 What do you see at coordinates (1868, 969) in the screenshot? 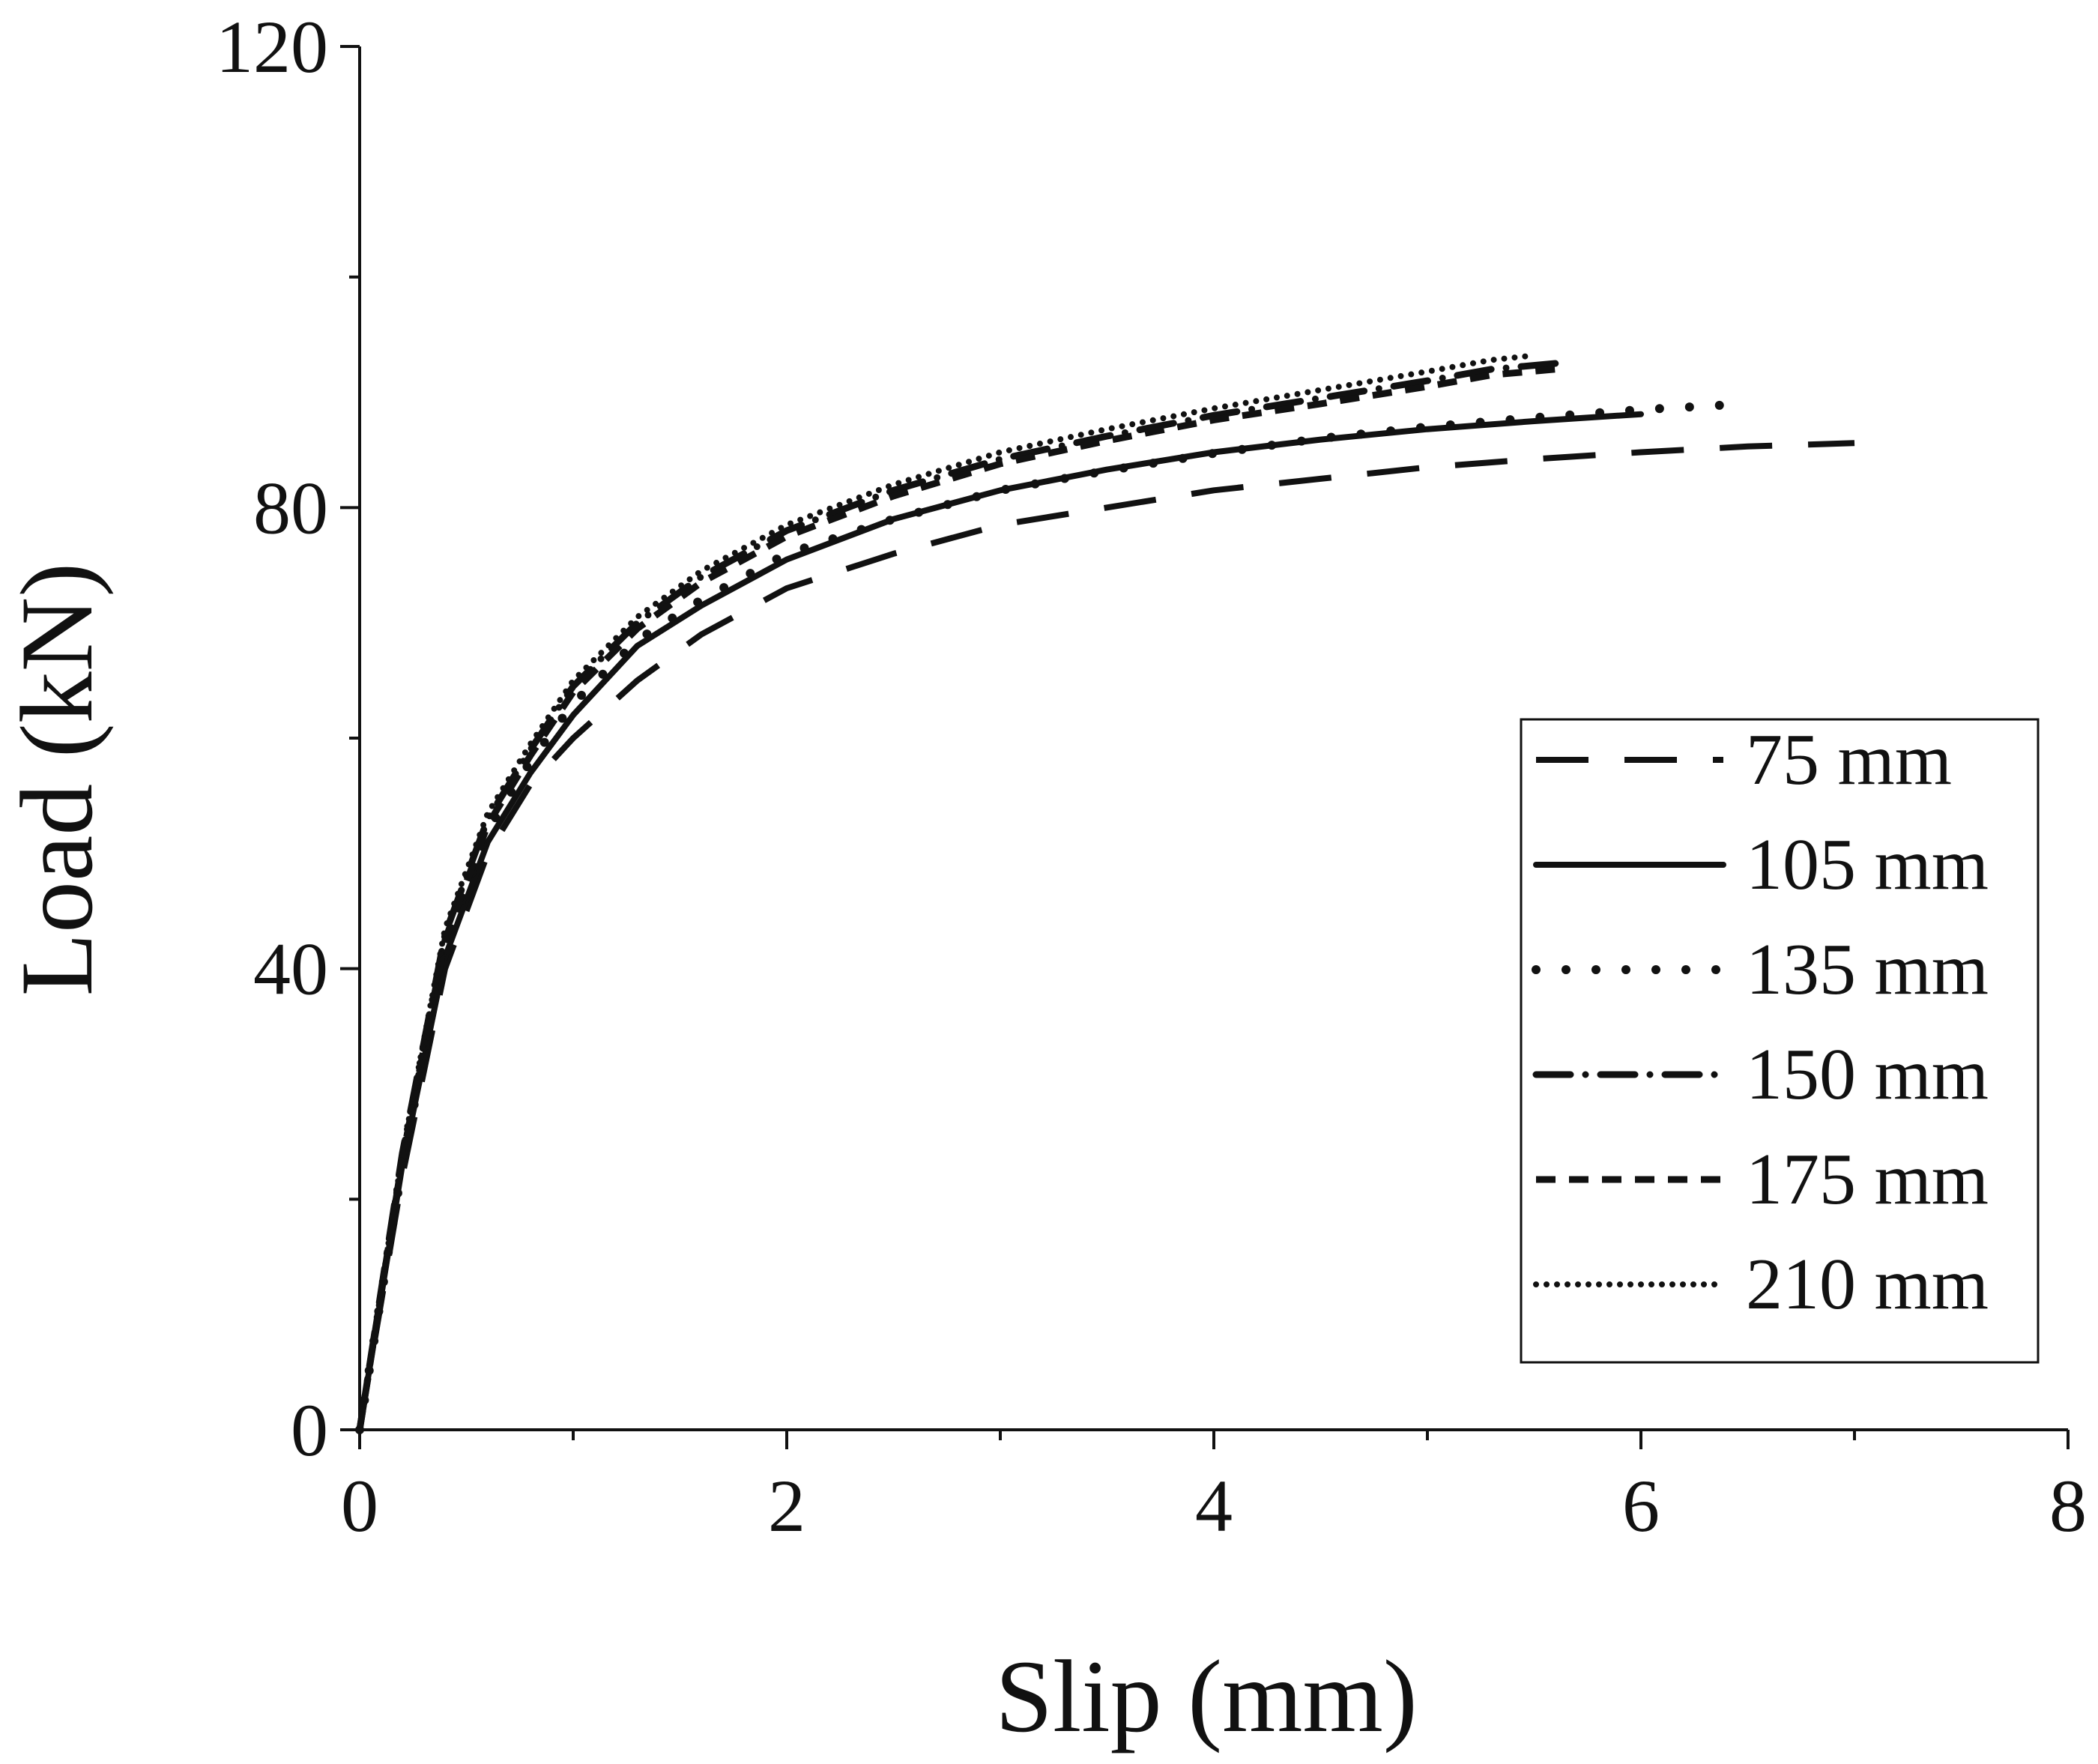
I see `legend-label: 135 mm` at bounding box center [1868, 969].